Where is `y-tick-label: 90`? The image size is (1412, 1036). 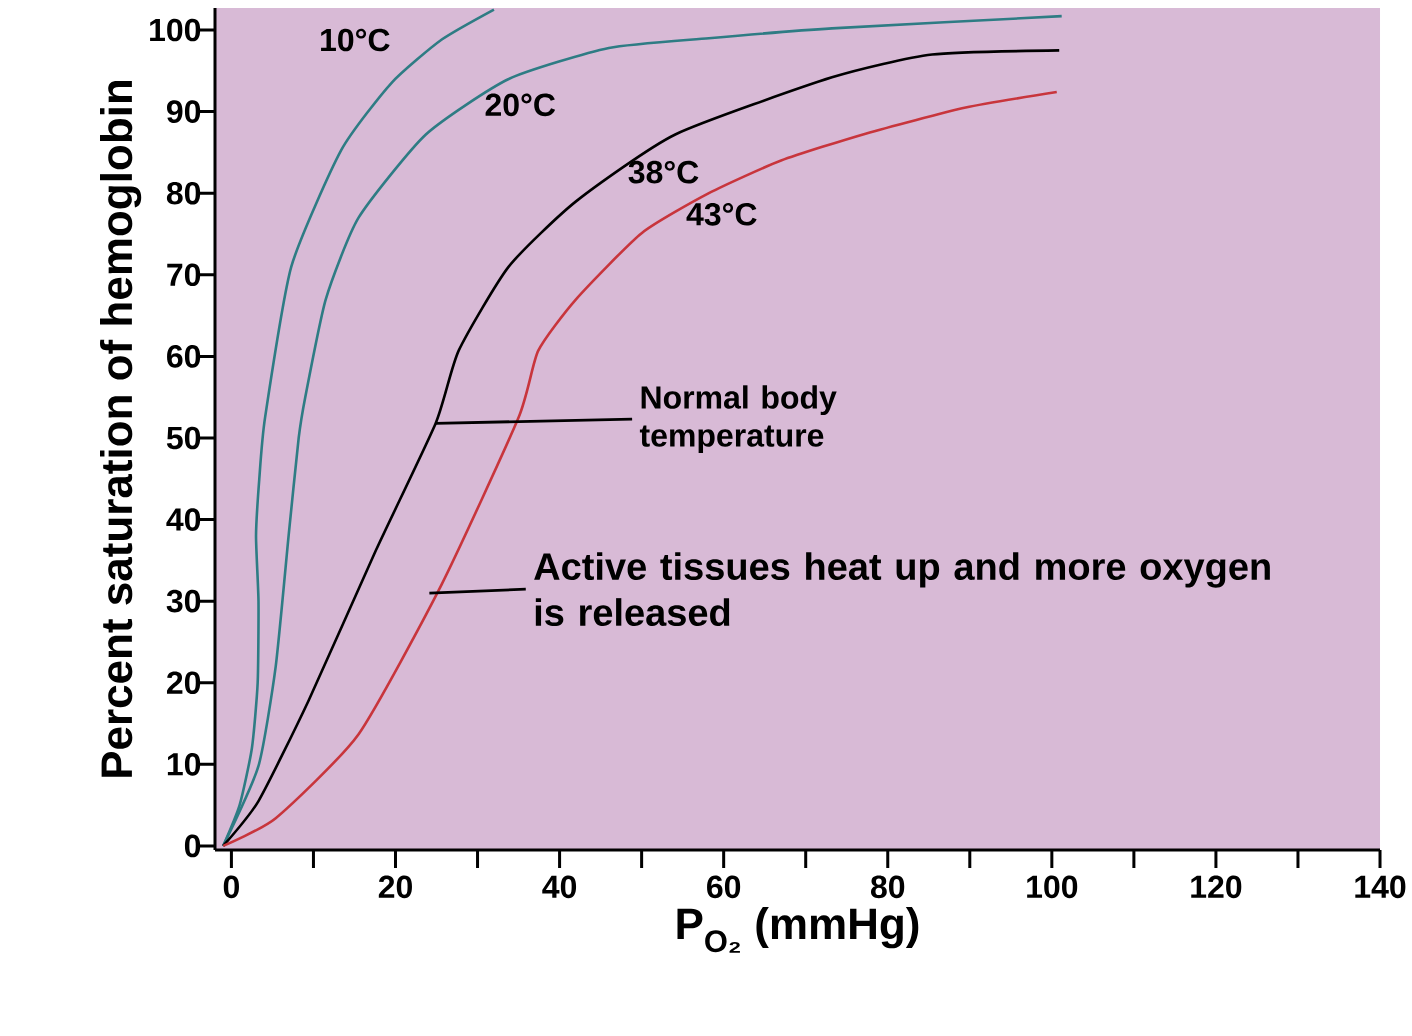 y-tick-label: 90 is located at coordinates (183, 111).